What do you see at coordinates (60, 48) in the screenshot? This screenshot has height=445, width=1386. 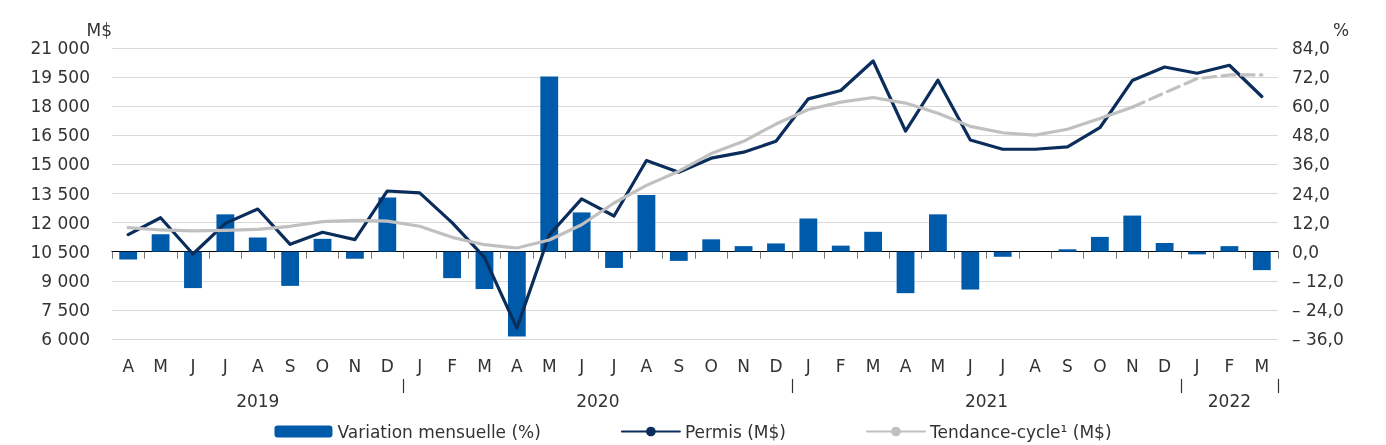 I see `y-tick-label: 21 000` at bounding box center [60, 48].